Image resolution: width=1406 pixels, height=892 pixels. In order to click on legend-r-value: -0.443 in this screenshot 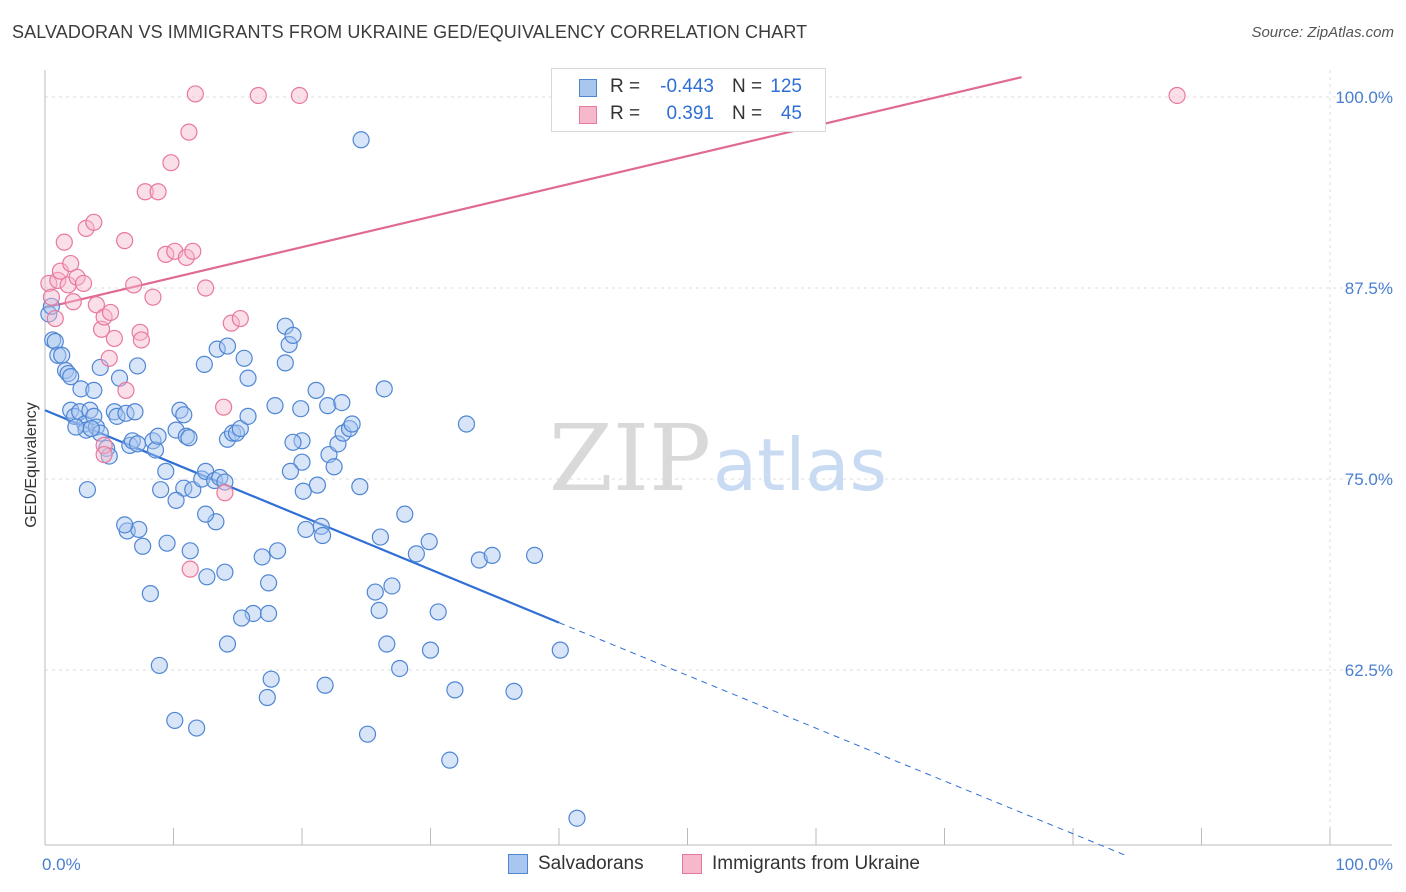, I will do `click(687, 86)`.